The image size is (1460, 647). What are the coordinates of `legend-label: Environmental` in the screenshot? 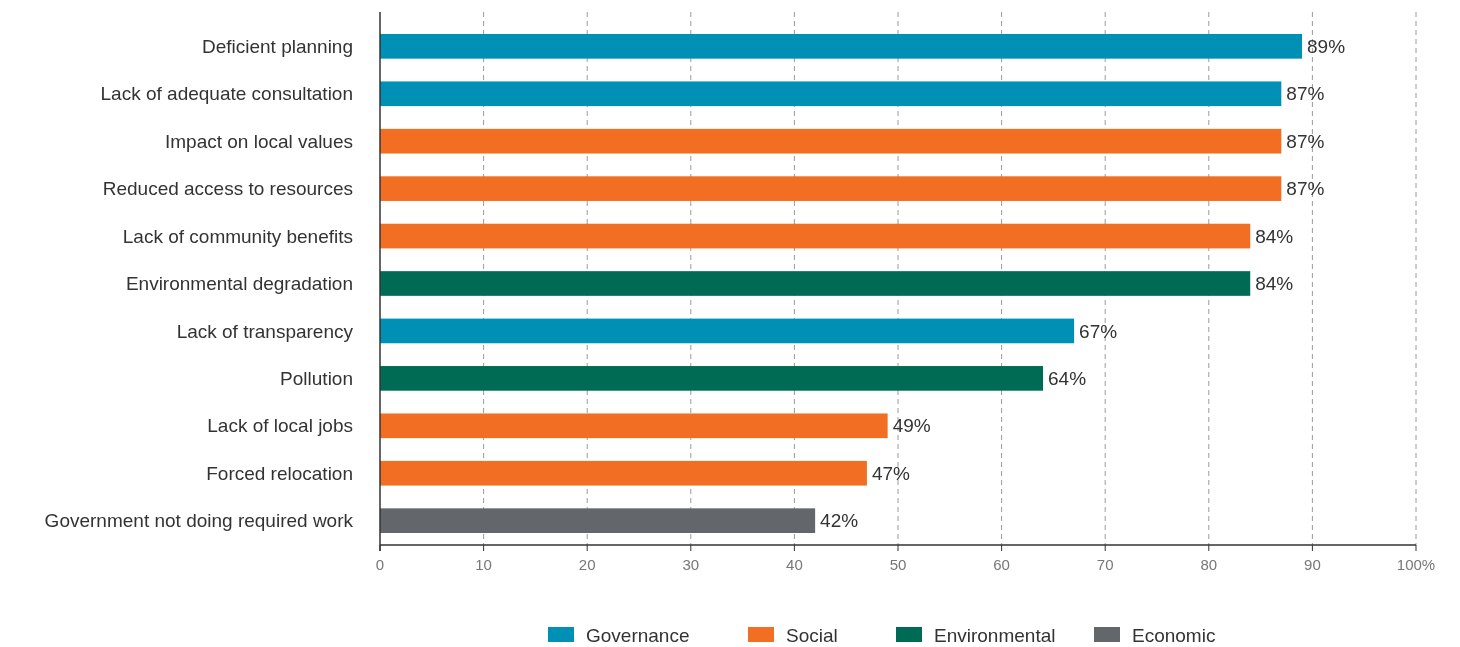 It's located at (995, 635).